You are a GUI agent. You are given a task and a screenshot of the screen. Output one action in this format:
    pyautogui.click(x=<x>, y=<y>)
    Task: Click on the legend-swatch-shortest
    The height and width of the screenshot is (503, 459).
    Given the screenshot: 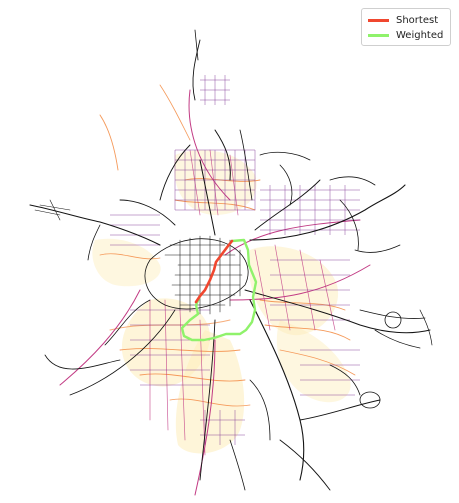 What is the action you would take?
    pyautogui.click(x=378, y=20)
    